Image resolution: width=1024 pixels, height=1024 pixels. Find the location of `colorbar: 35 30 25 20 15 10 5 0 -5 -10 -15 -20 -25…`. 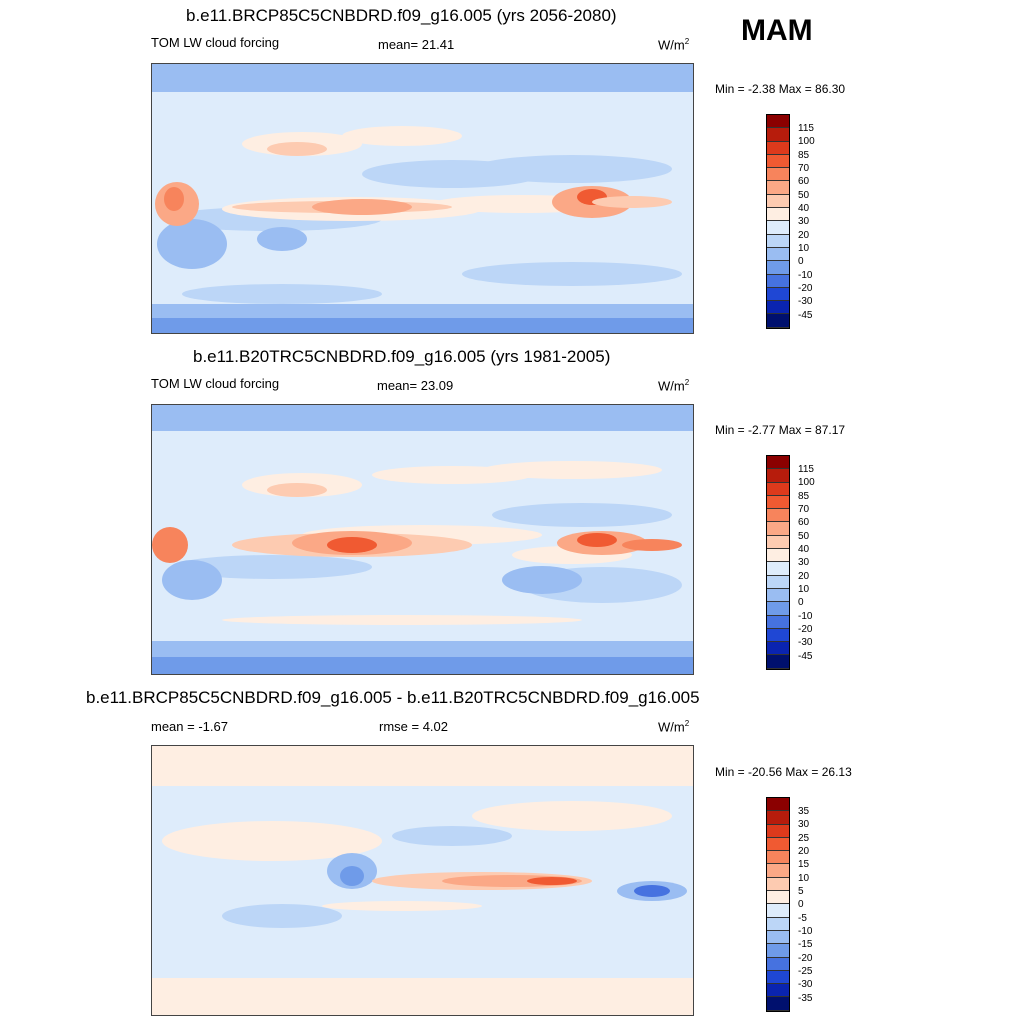

colorbar: 35 30 25 20 15 10 5 0 -5 -10 -15 -20 -25… is located at coordinates (789, 904).